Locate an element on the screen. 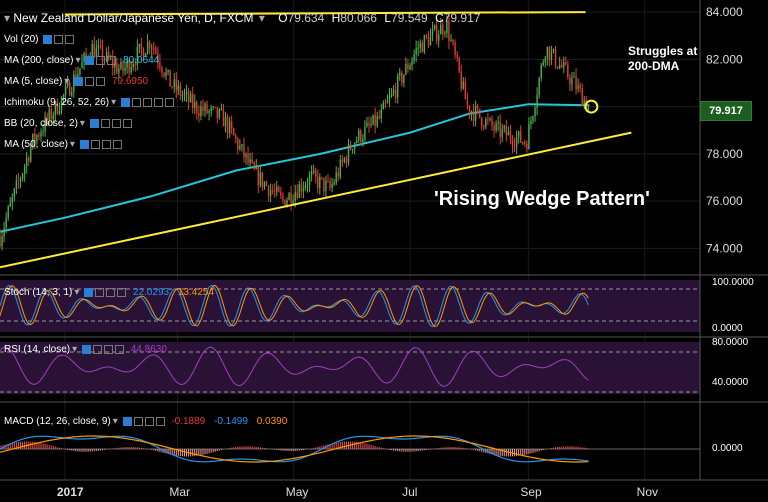  low-value: 79.549 is located at coordinates (409, 18).